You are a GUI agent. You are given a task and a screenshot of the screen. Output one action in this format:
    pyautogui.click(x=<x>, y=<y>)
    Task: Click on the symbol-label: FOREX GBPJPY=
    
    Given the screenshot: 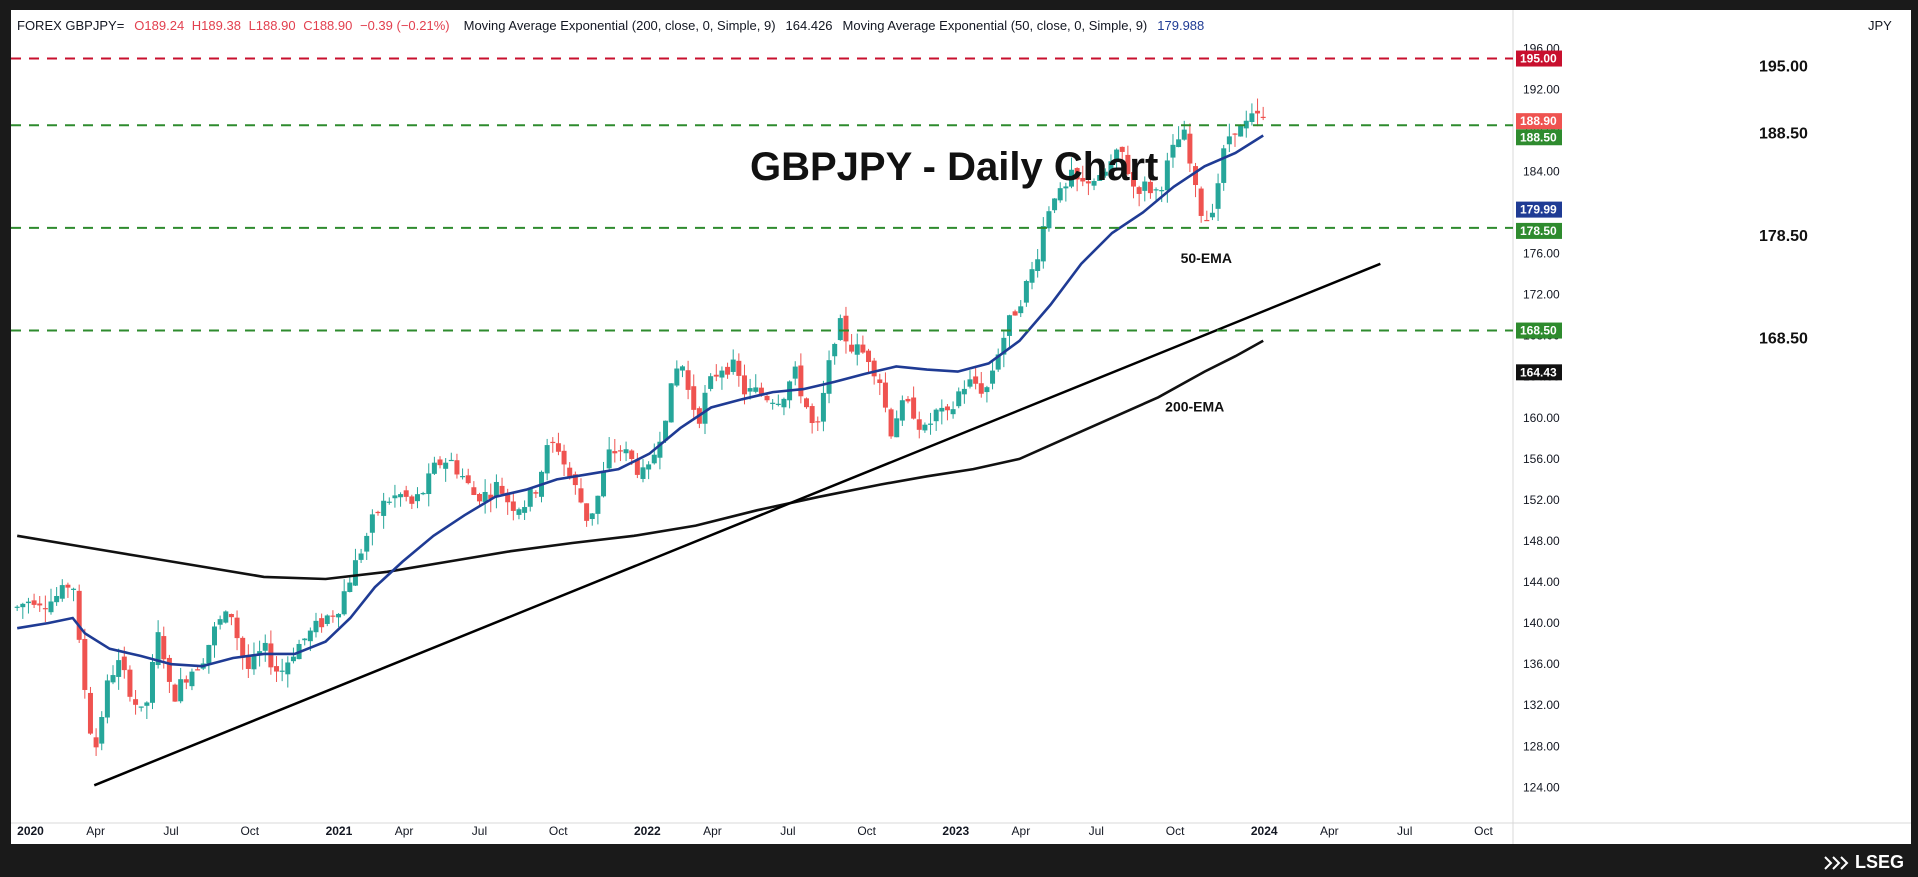 What is the action you would take?
    pyautogui.click(x=71, y=25)
    